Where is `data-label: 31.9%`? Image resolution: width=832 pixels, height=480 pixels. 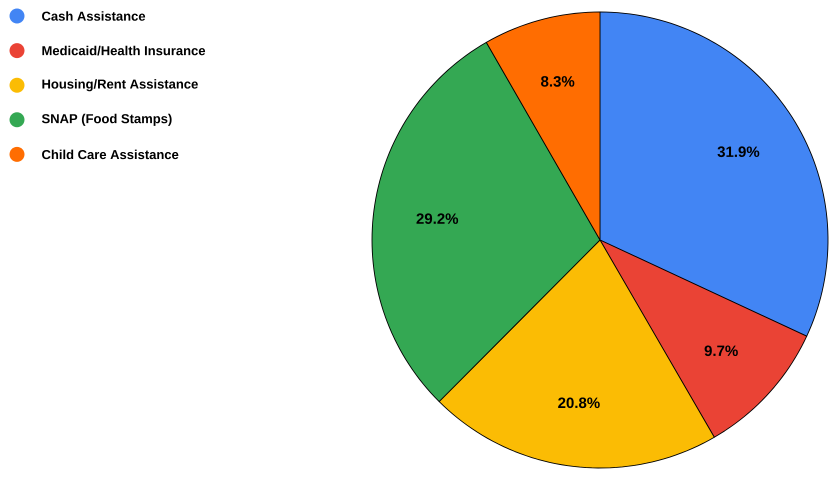 data-label: 31.9% is located at coordinates (739, 152).